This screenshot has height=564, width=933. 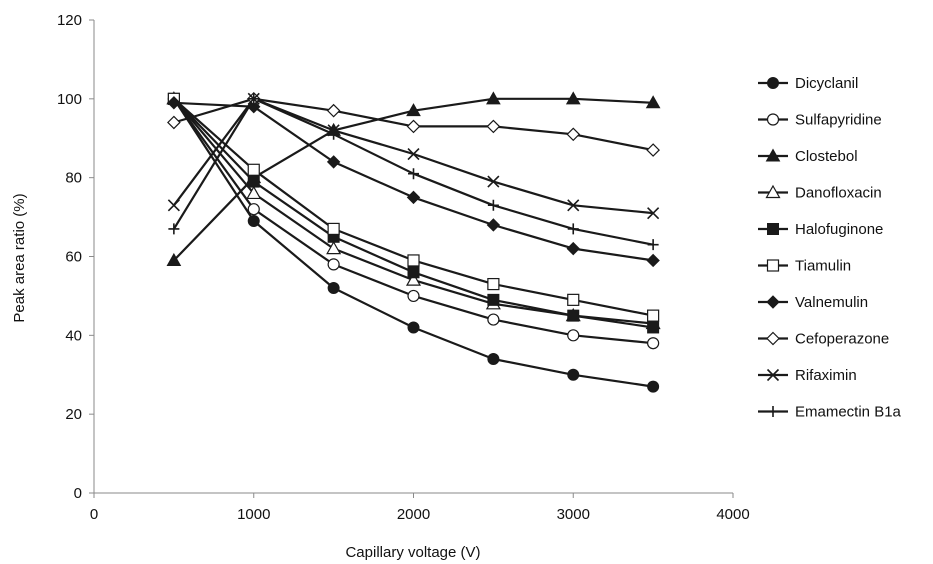 I want to click on legend-item: Cefoperazone, so click(x=823, y=339).